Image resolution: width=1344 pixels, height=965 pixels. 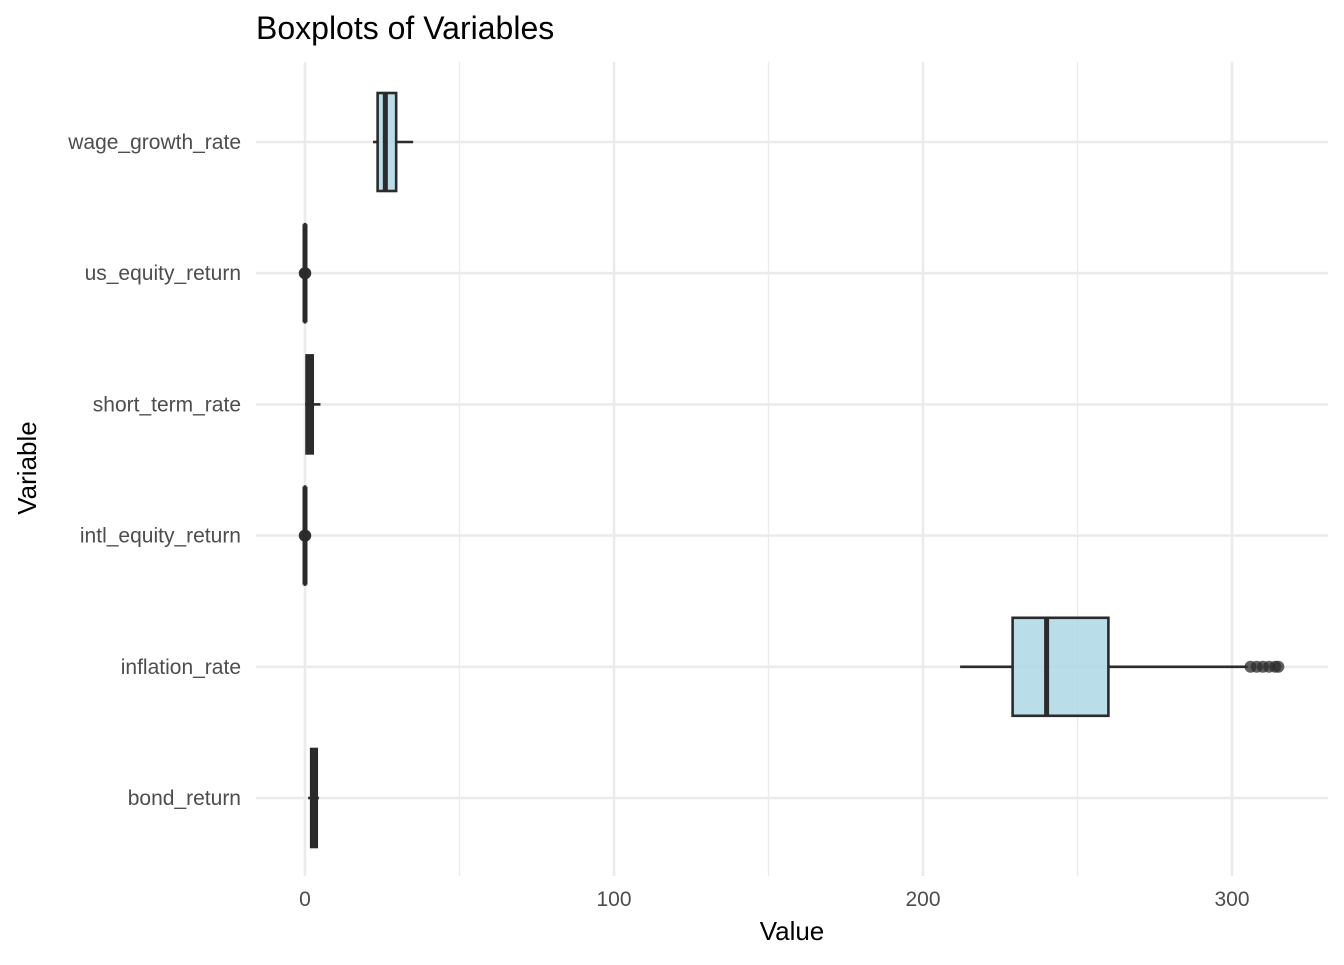 What do you see at coordinates (1122, 667) in the screenshot?
I see `box-inflation_rate` at bounding box center [1122, 667].